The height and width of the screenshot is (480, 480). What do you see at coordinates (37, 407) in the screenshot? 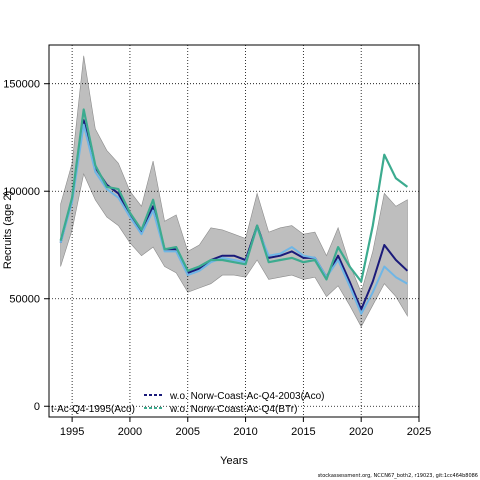
I see `y-tick-label: 0` at bounding box center [37, 407].